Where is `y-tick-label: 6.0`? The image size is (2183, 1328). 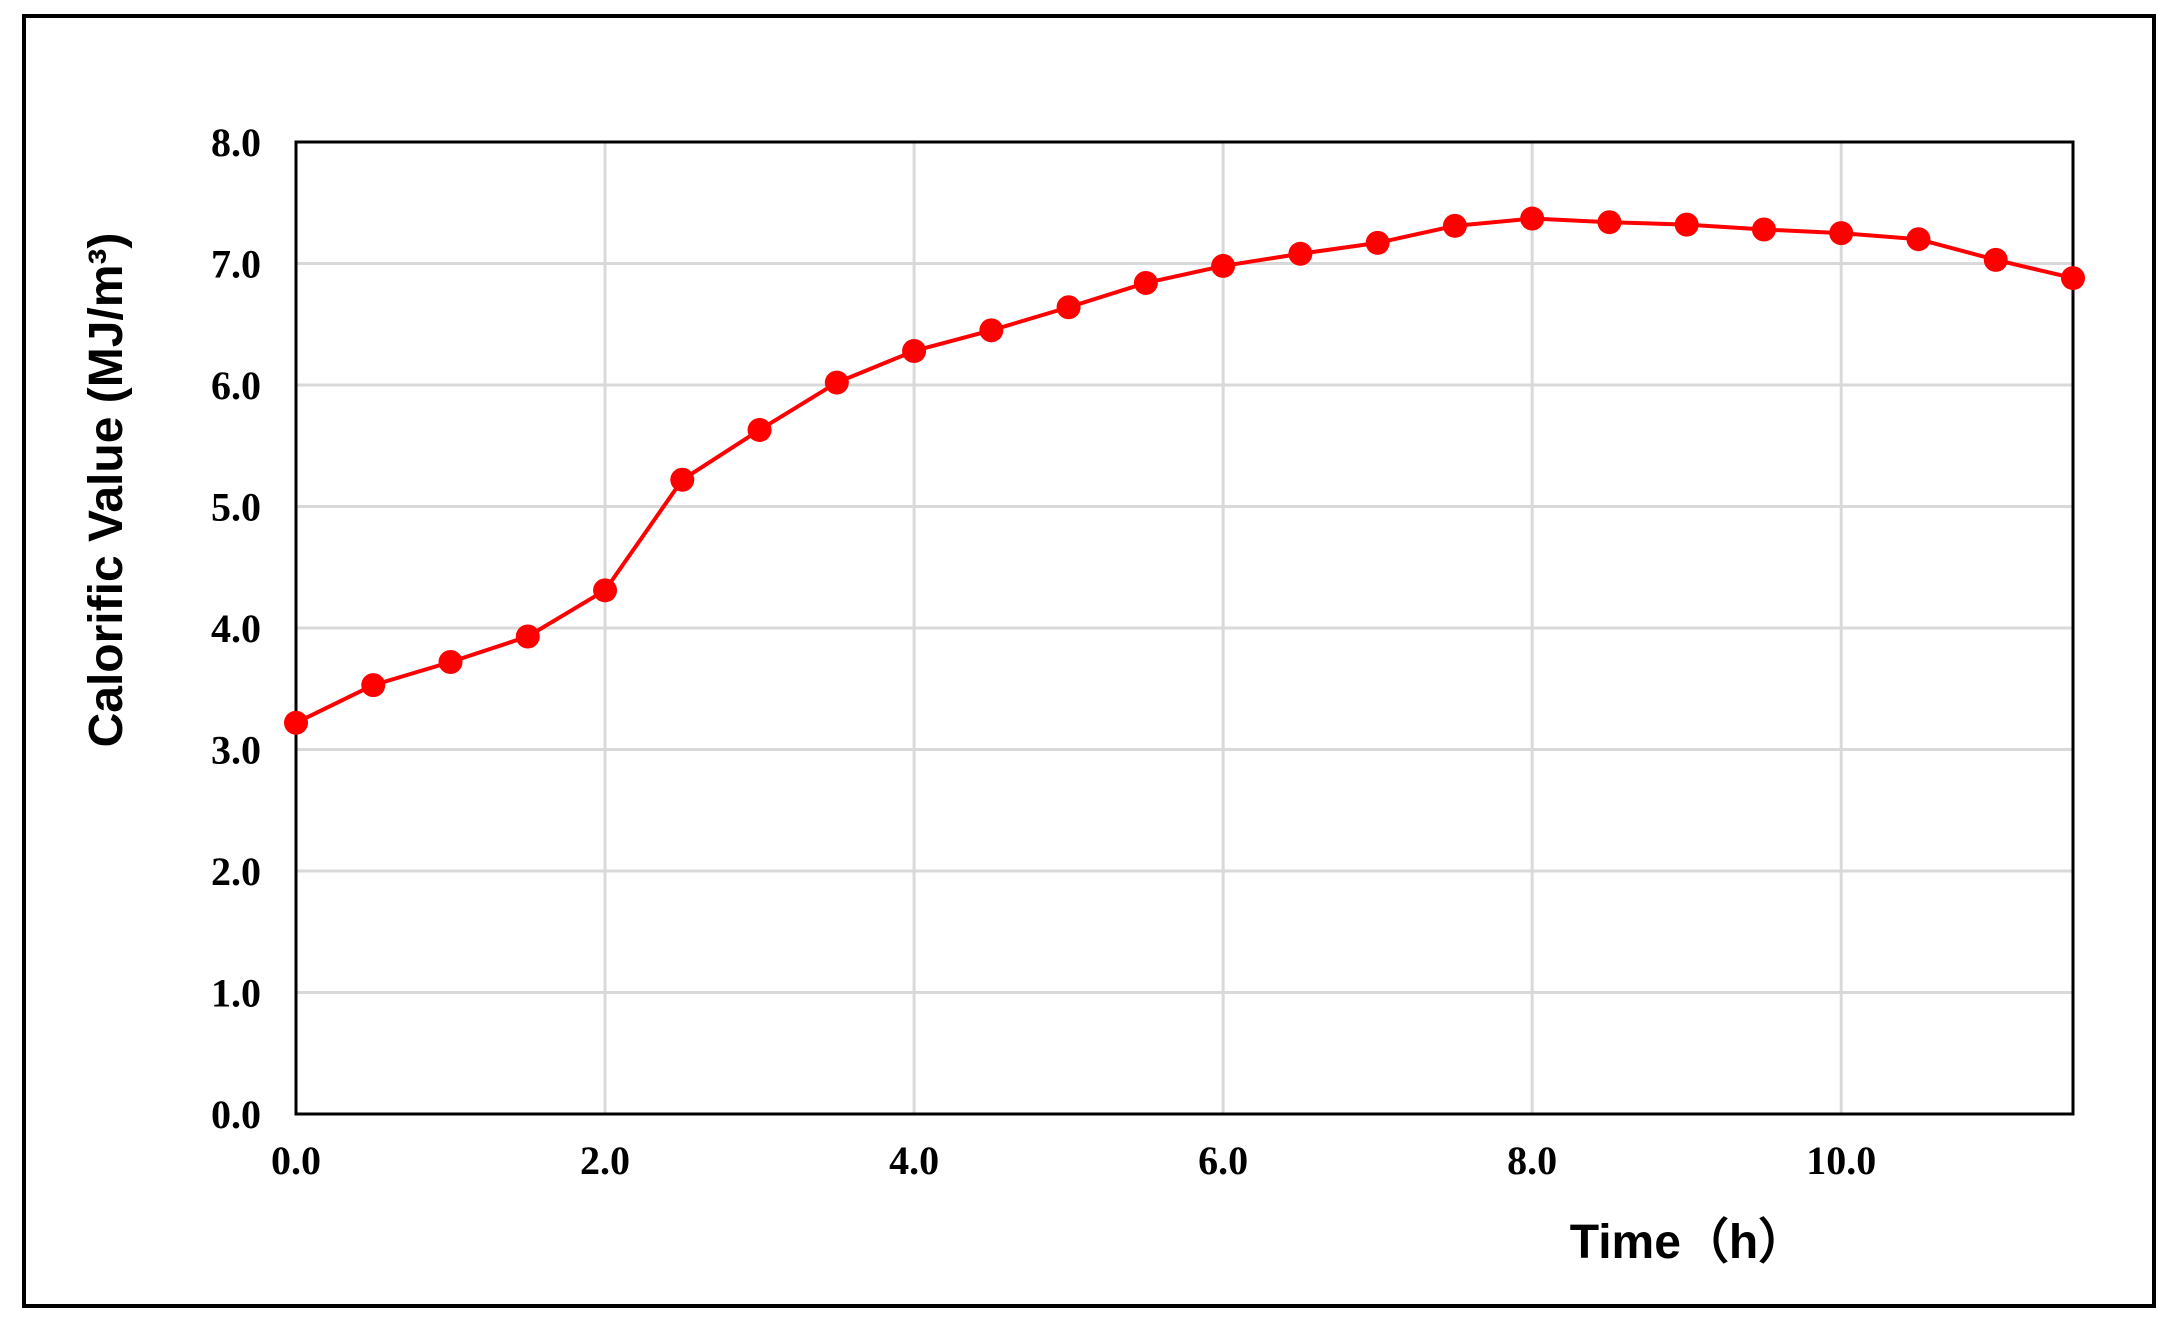
y-tick-label: 6.0 is located at coordinates (236, 385).